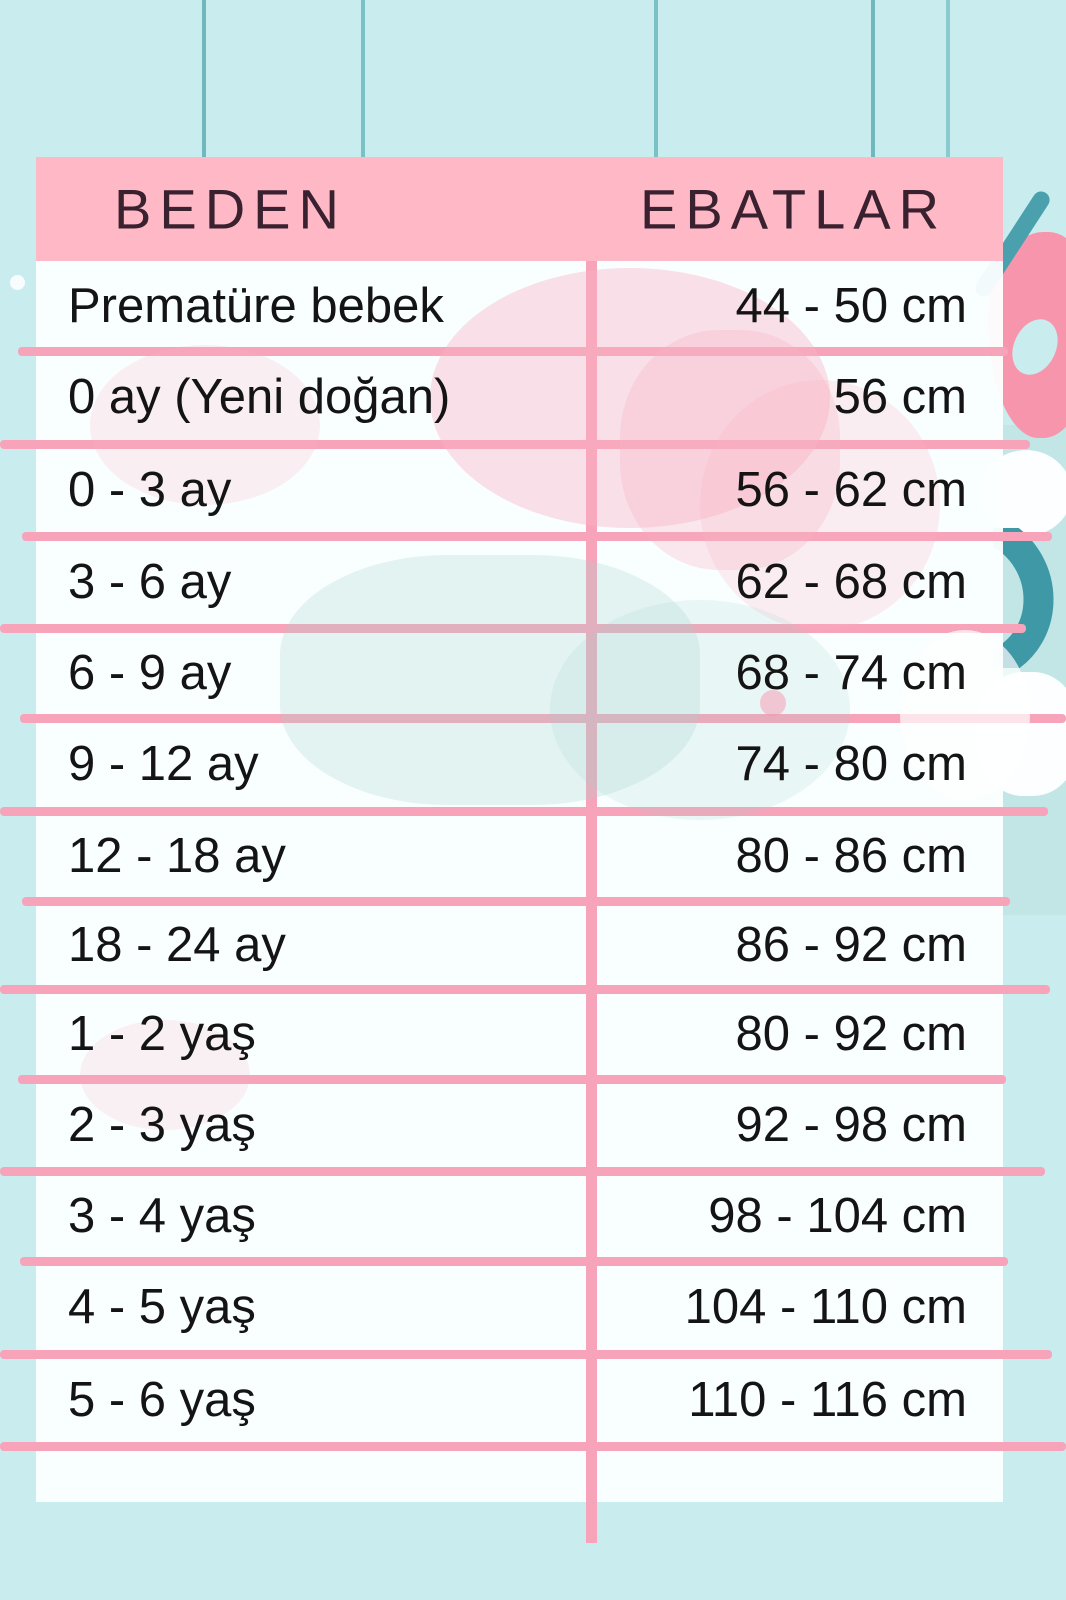 The image size is (1066, 1600). I want to click on size-cell: 3 - 6 ay, so click(150, 581).